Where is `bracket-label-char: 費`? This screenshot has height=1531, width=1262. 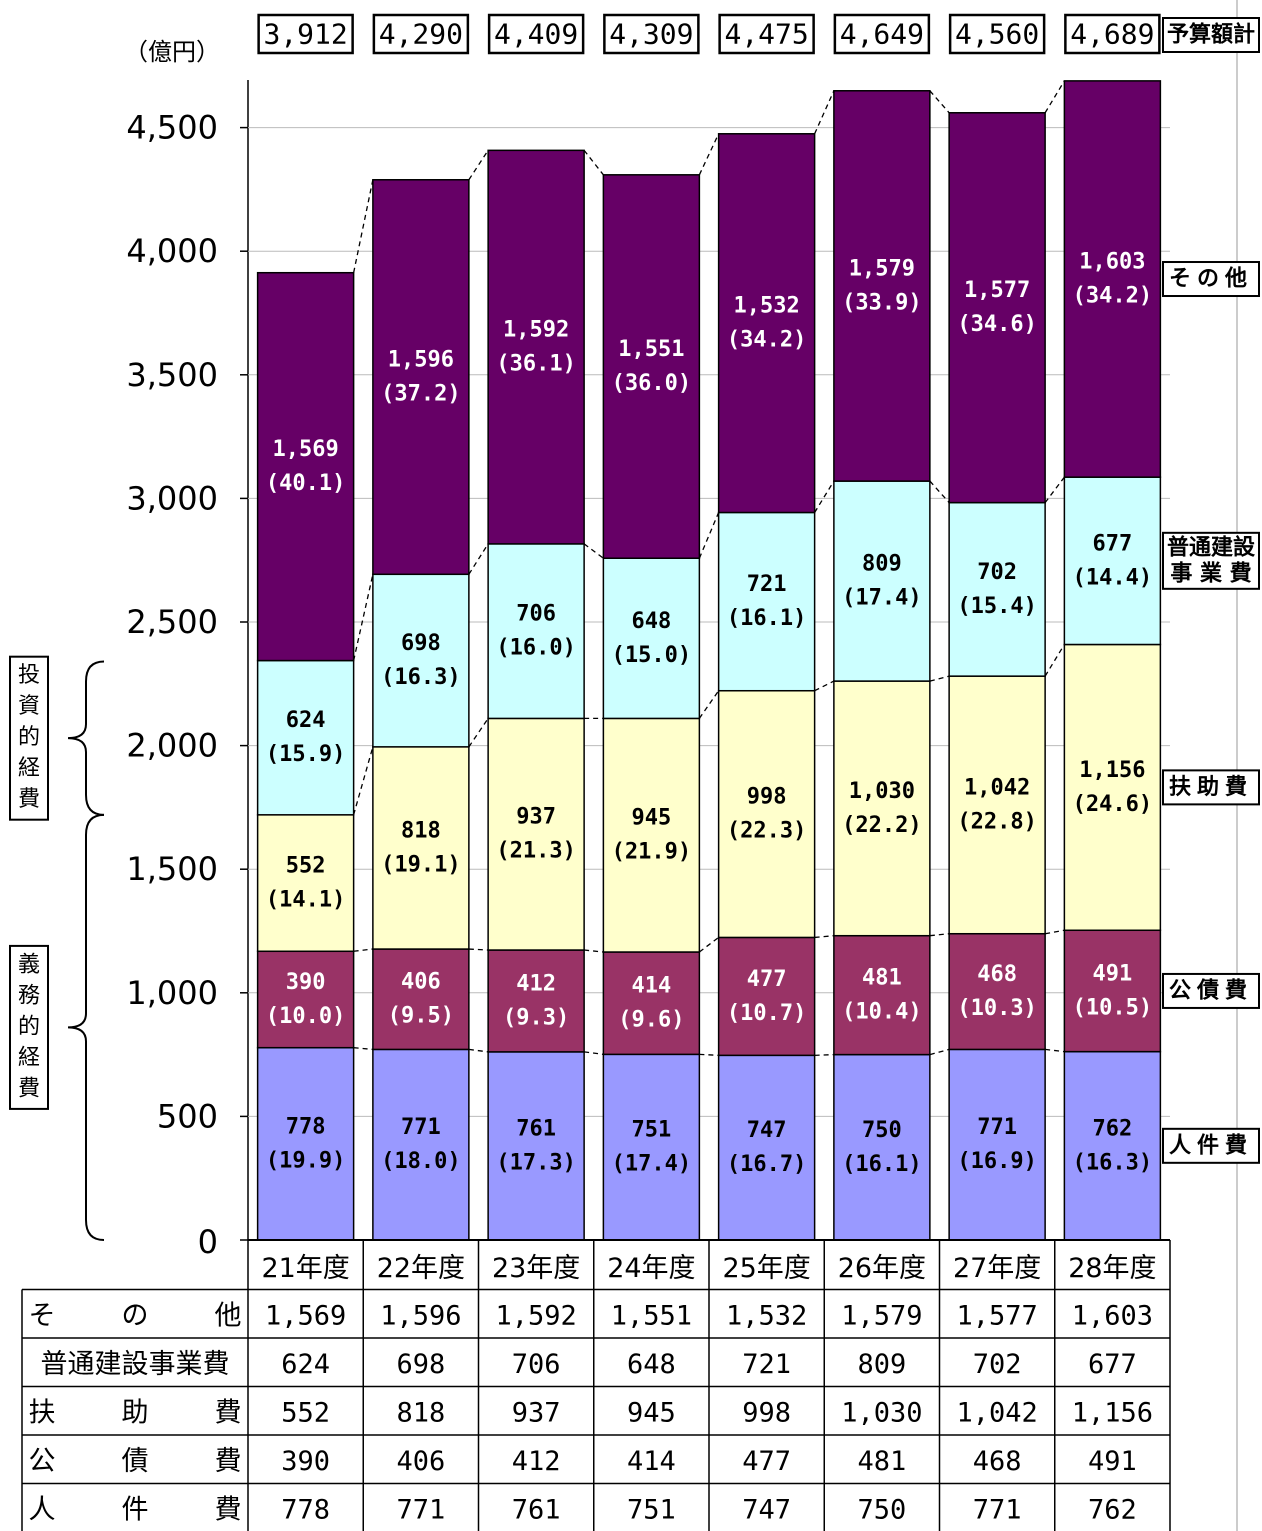 bracket-label-char: 費 is located at coordinates (29, 799).